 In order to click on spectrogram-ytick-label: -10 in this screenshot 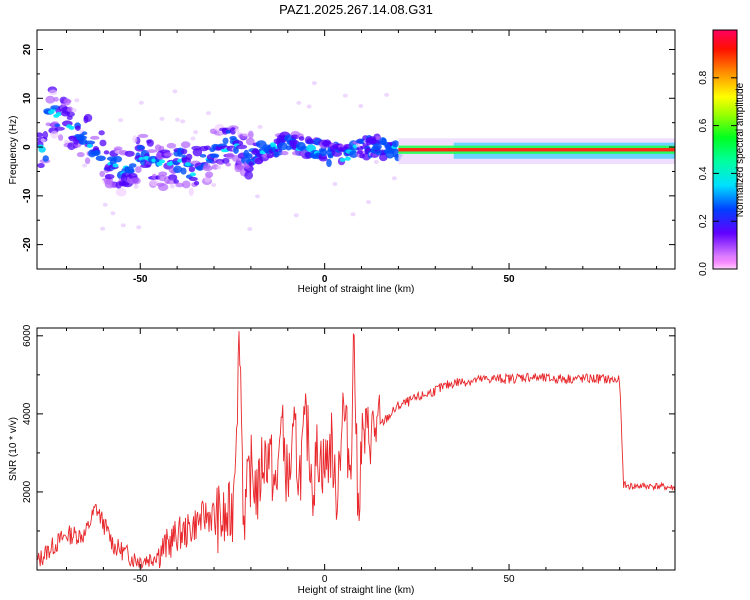, I will do `click(27, 195)`.